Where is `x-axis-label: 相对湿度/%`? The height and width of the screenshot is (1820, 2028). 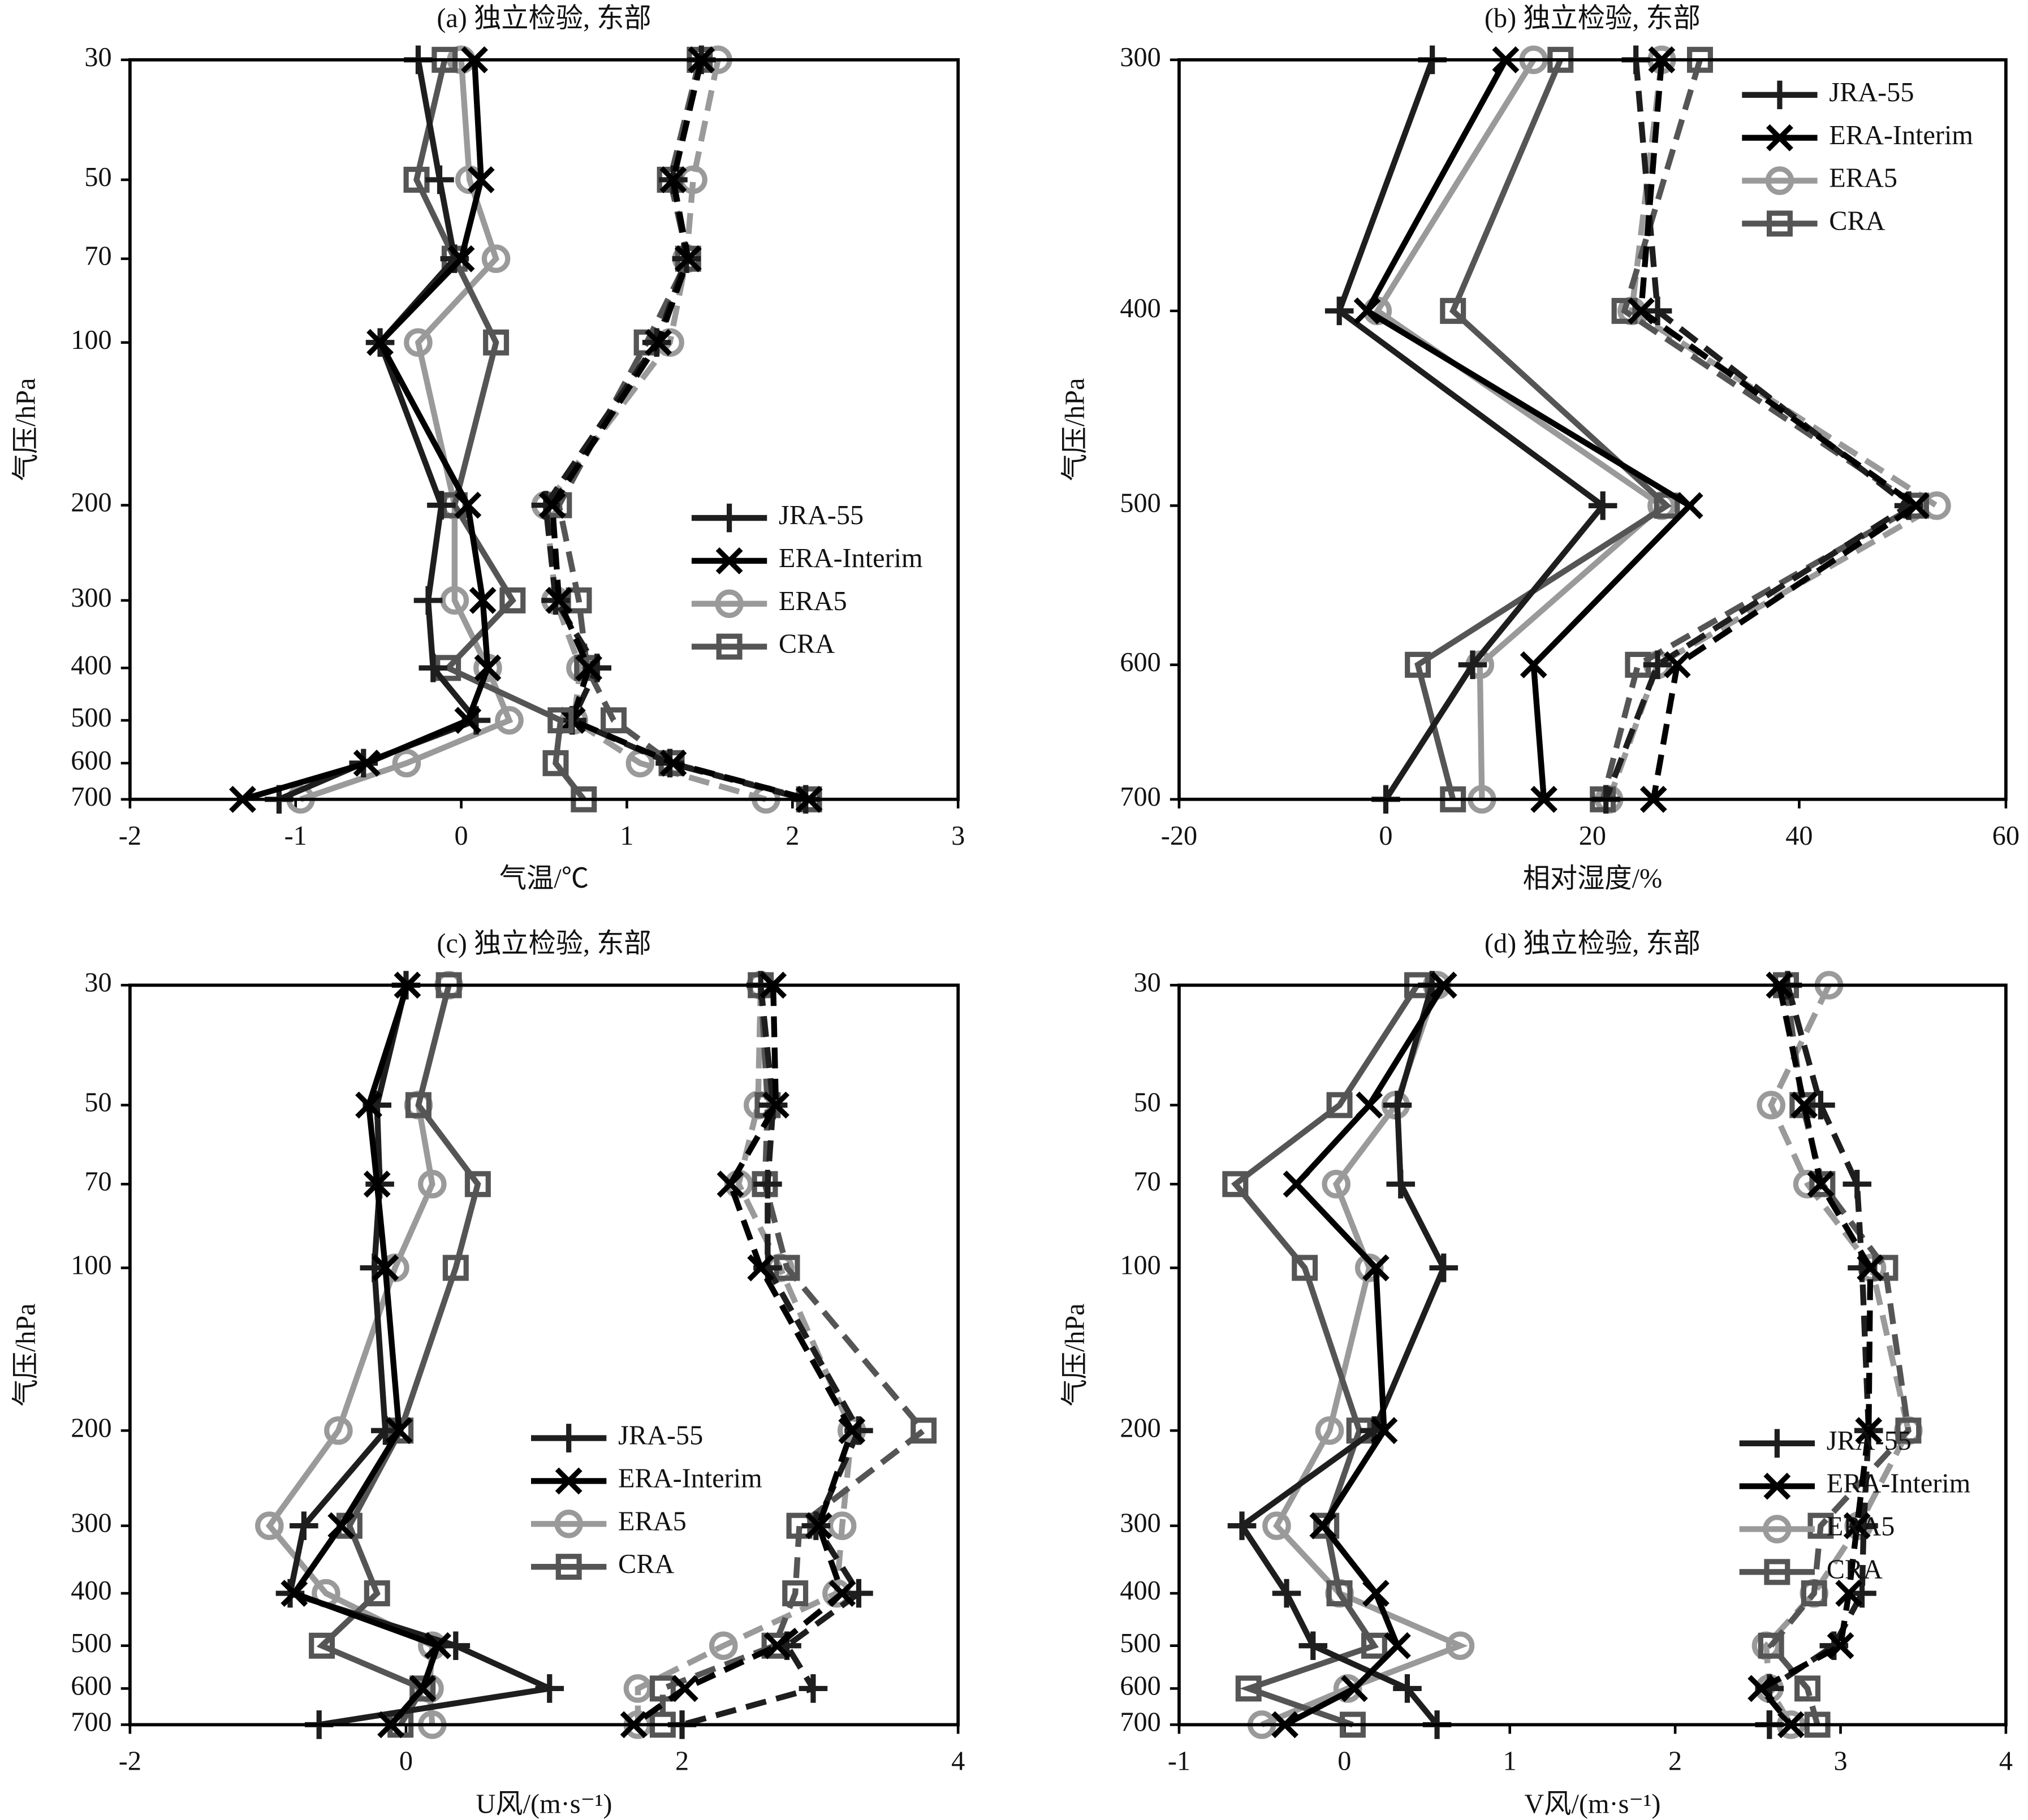
x-axis-label: 相对湿度/% is located at coordinates (1593, 879).